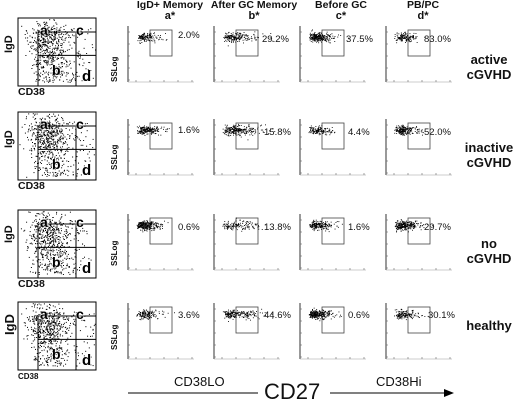 The image size is (520, 402). Describe the element at coordinates (489, 155) in the screenshot. I see `row-label-inactive: inactive cGVHD` at that location.